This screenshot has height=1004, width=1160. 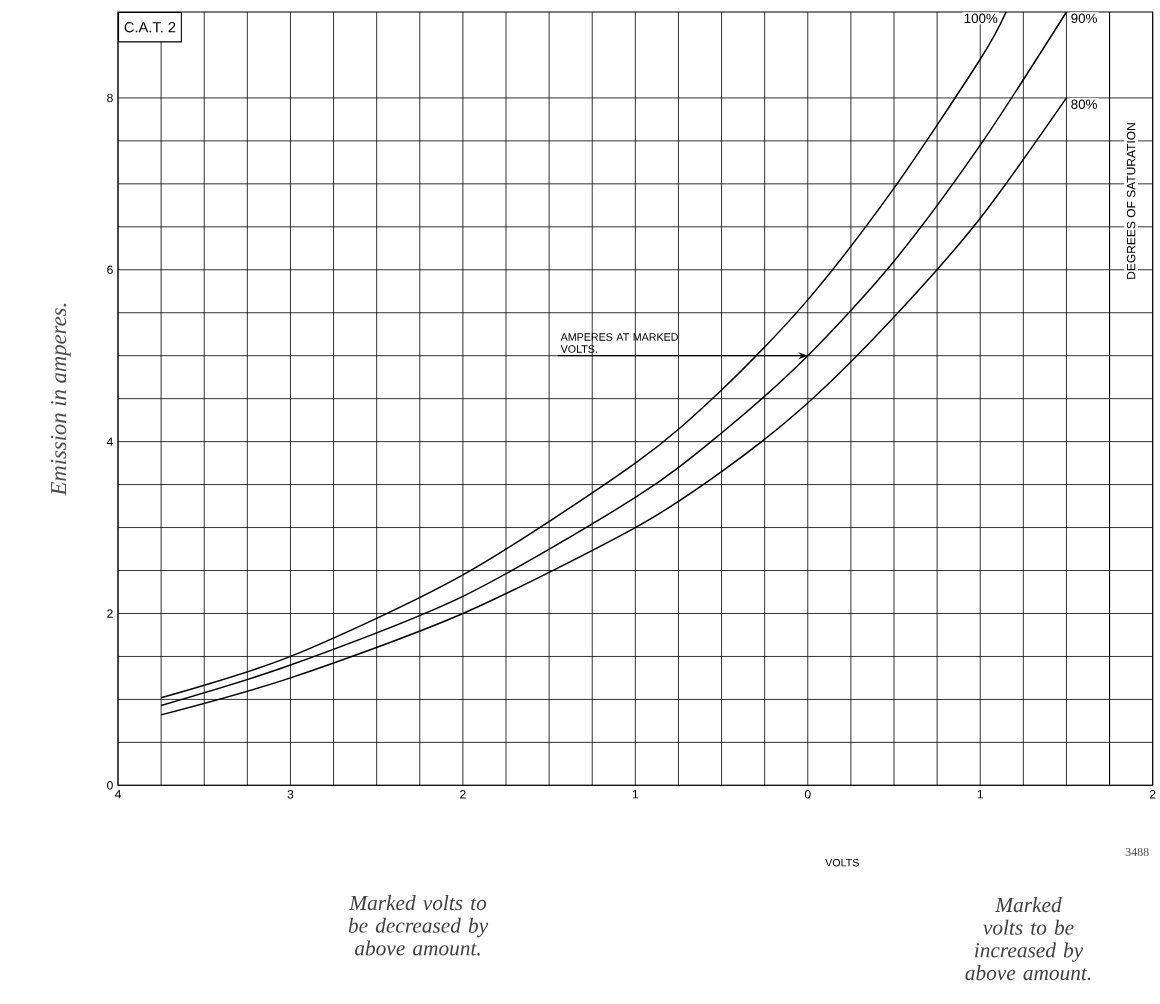 I want to click on series-label: 90%, so click(x=1084, y=18).